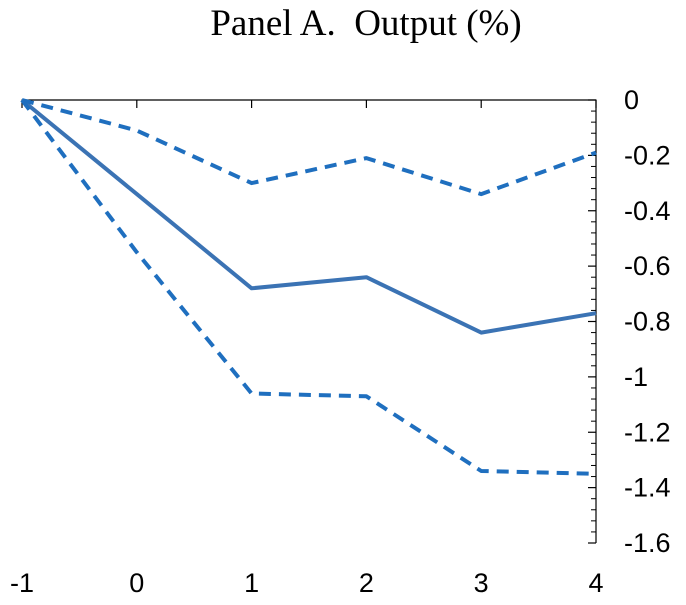  Describe the element at coordinates (251, 583) in the screenshot. I see `x-tick-label: 1` at that location.